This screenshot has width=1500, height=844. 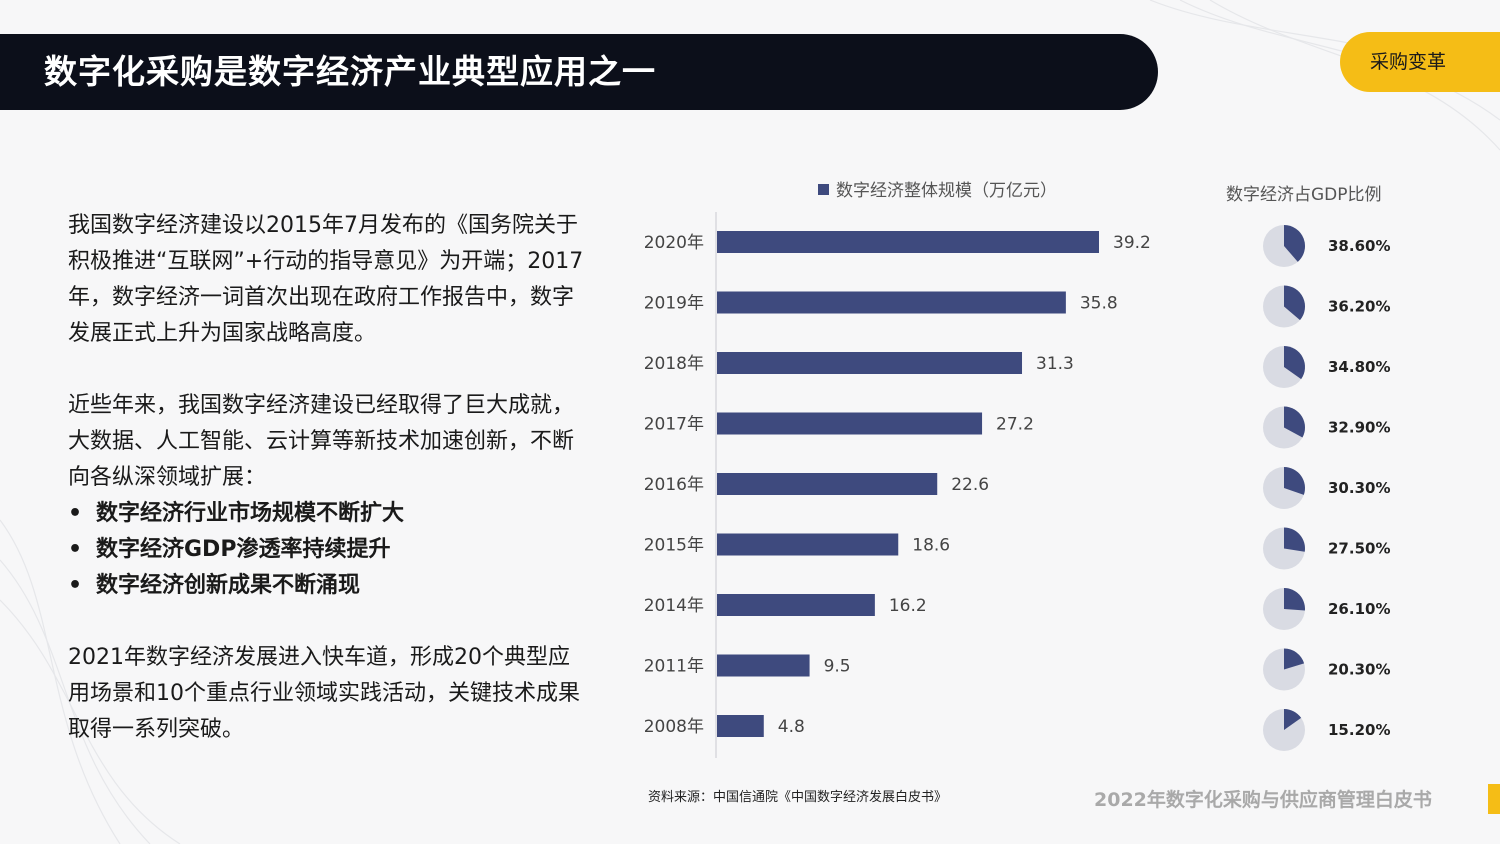 I want to click on bar-value-label: 31.3, so click(x=1055, y=364).